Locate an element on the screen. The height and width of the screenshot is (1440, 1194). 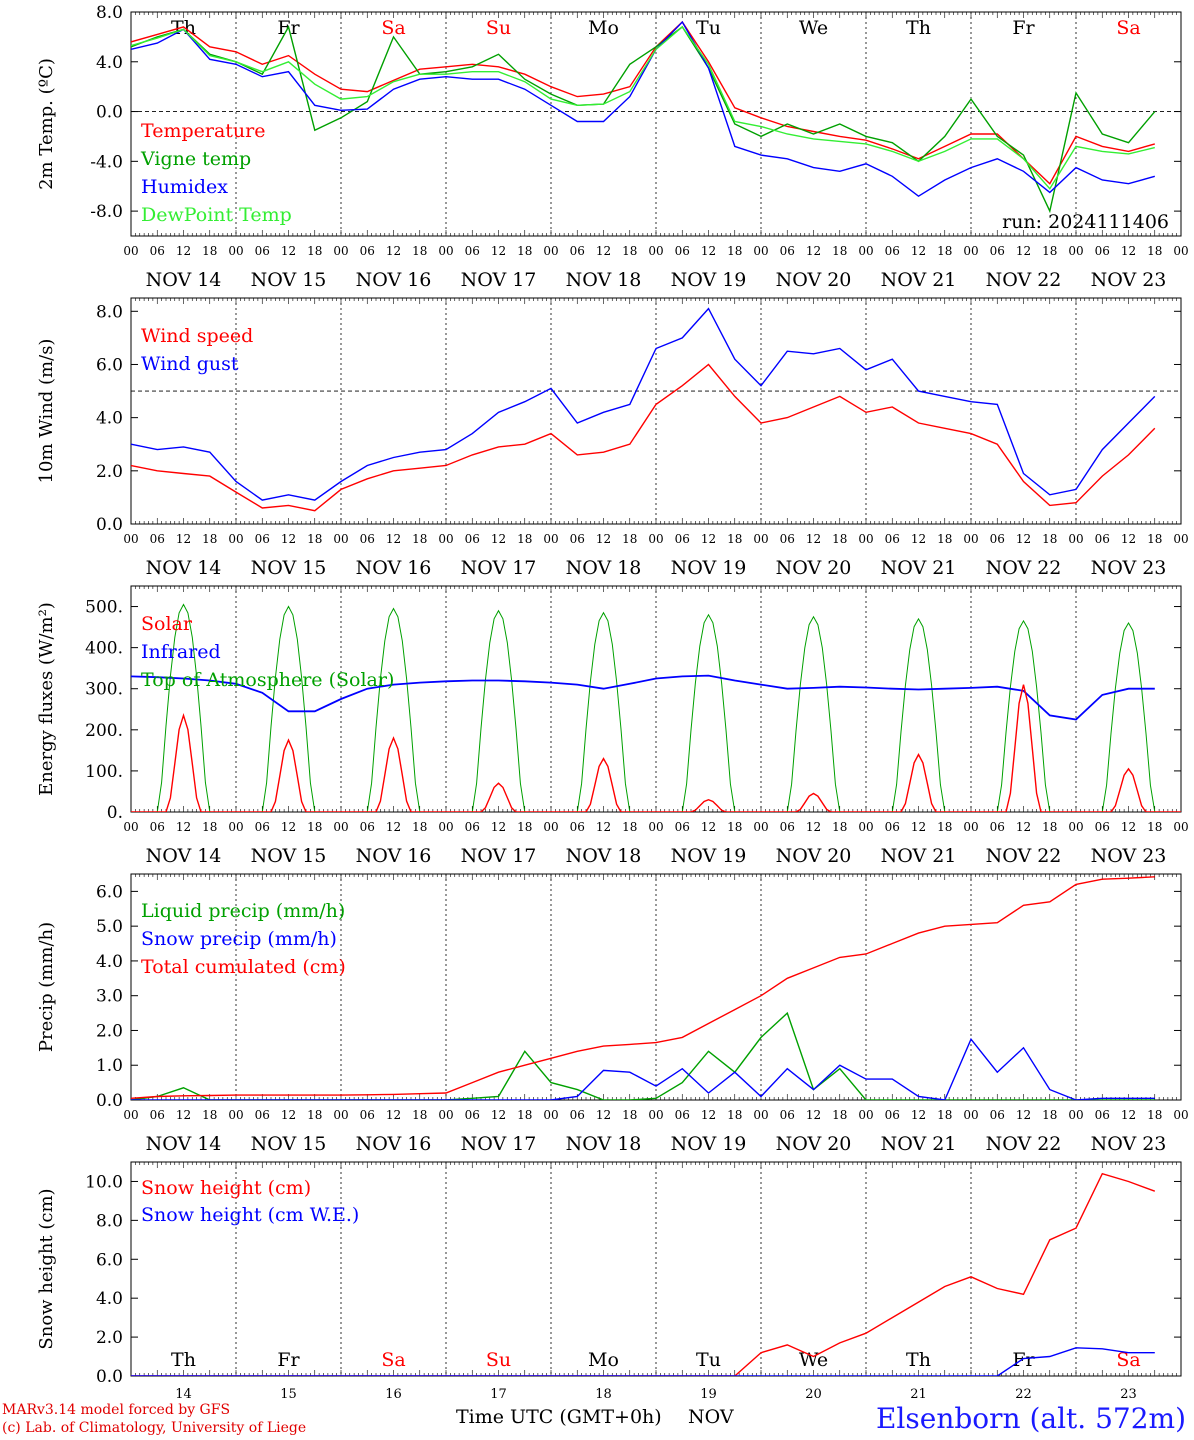
x-axis-title: Time UTC (GMT+0h) is located at coordinates (559, 1417).